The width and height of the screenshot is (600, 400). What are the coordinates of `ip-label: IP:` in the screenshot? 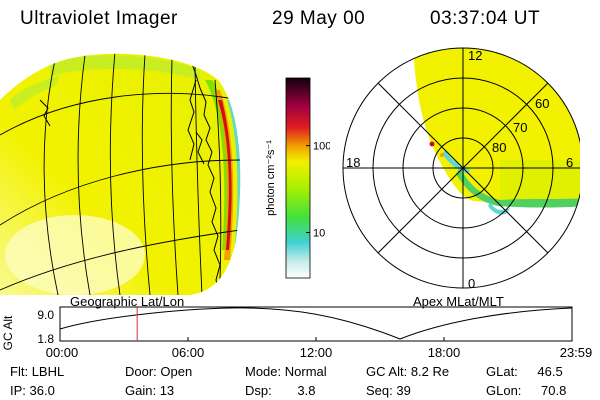 It's located at (18, 390).